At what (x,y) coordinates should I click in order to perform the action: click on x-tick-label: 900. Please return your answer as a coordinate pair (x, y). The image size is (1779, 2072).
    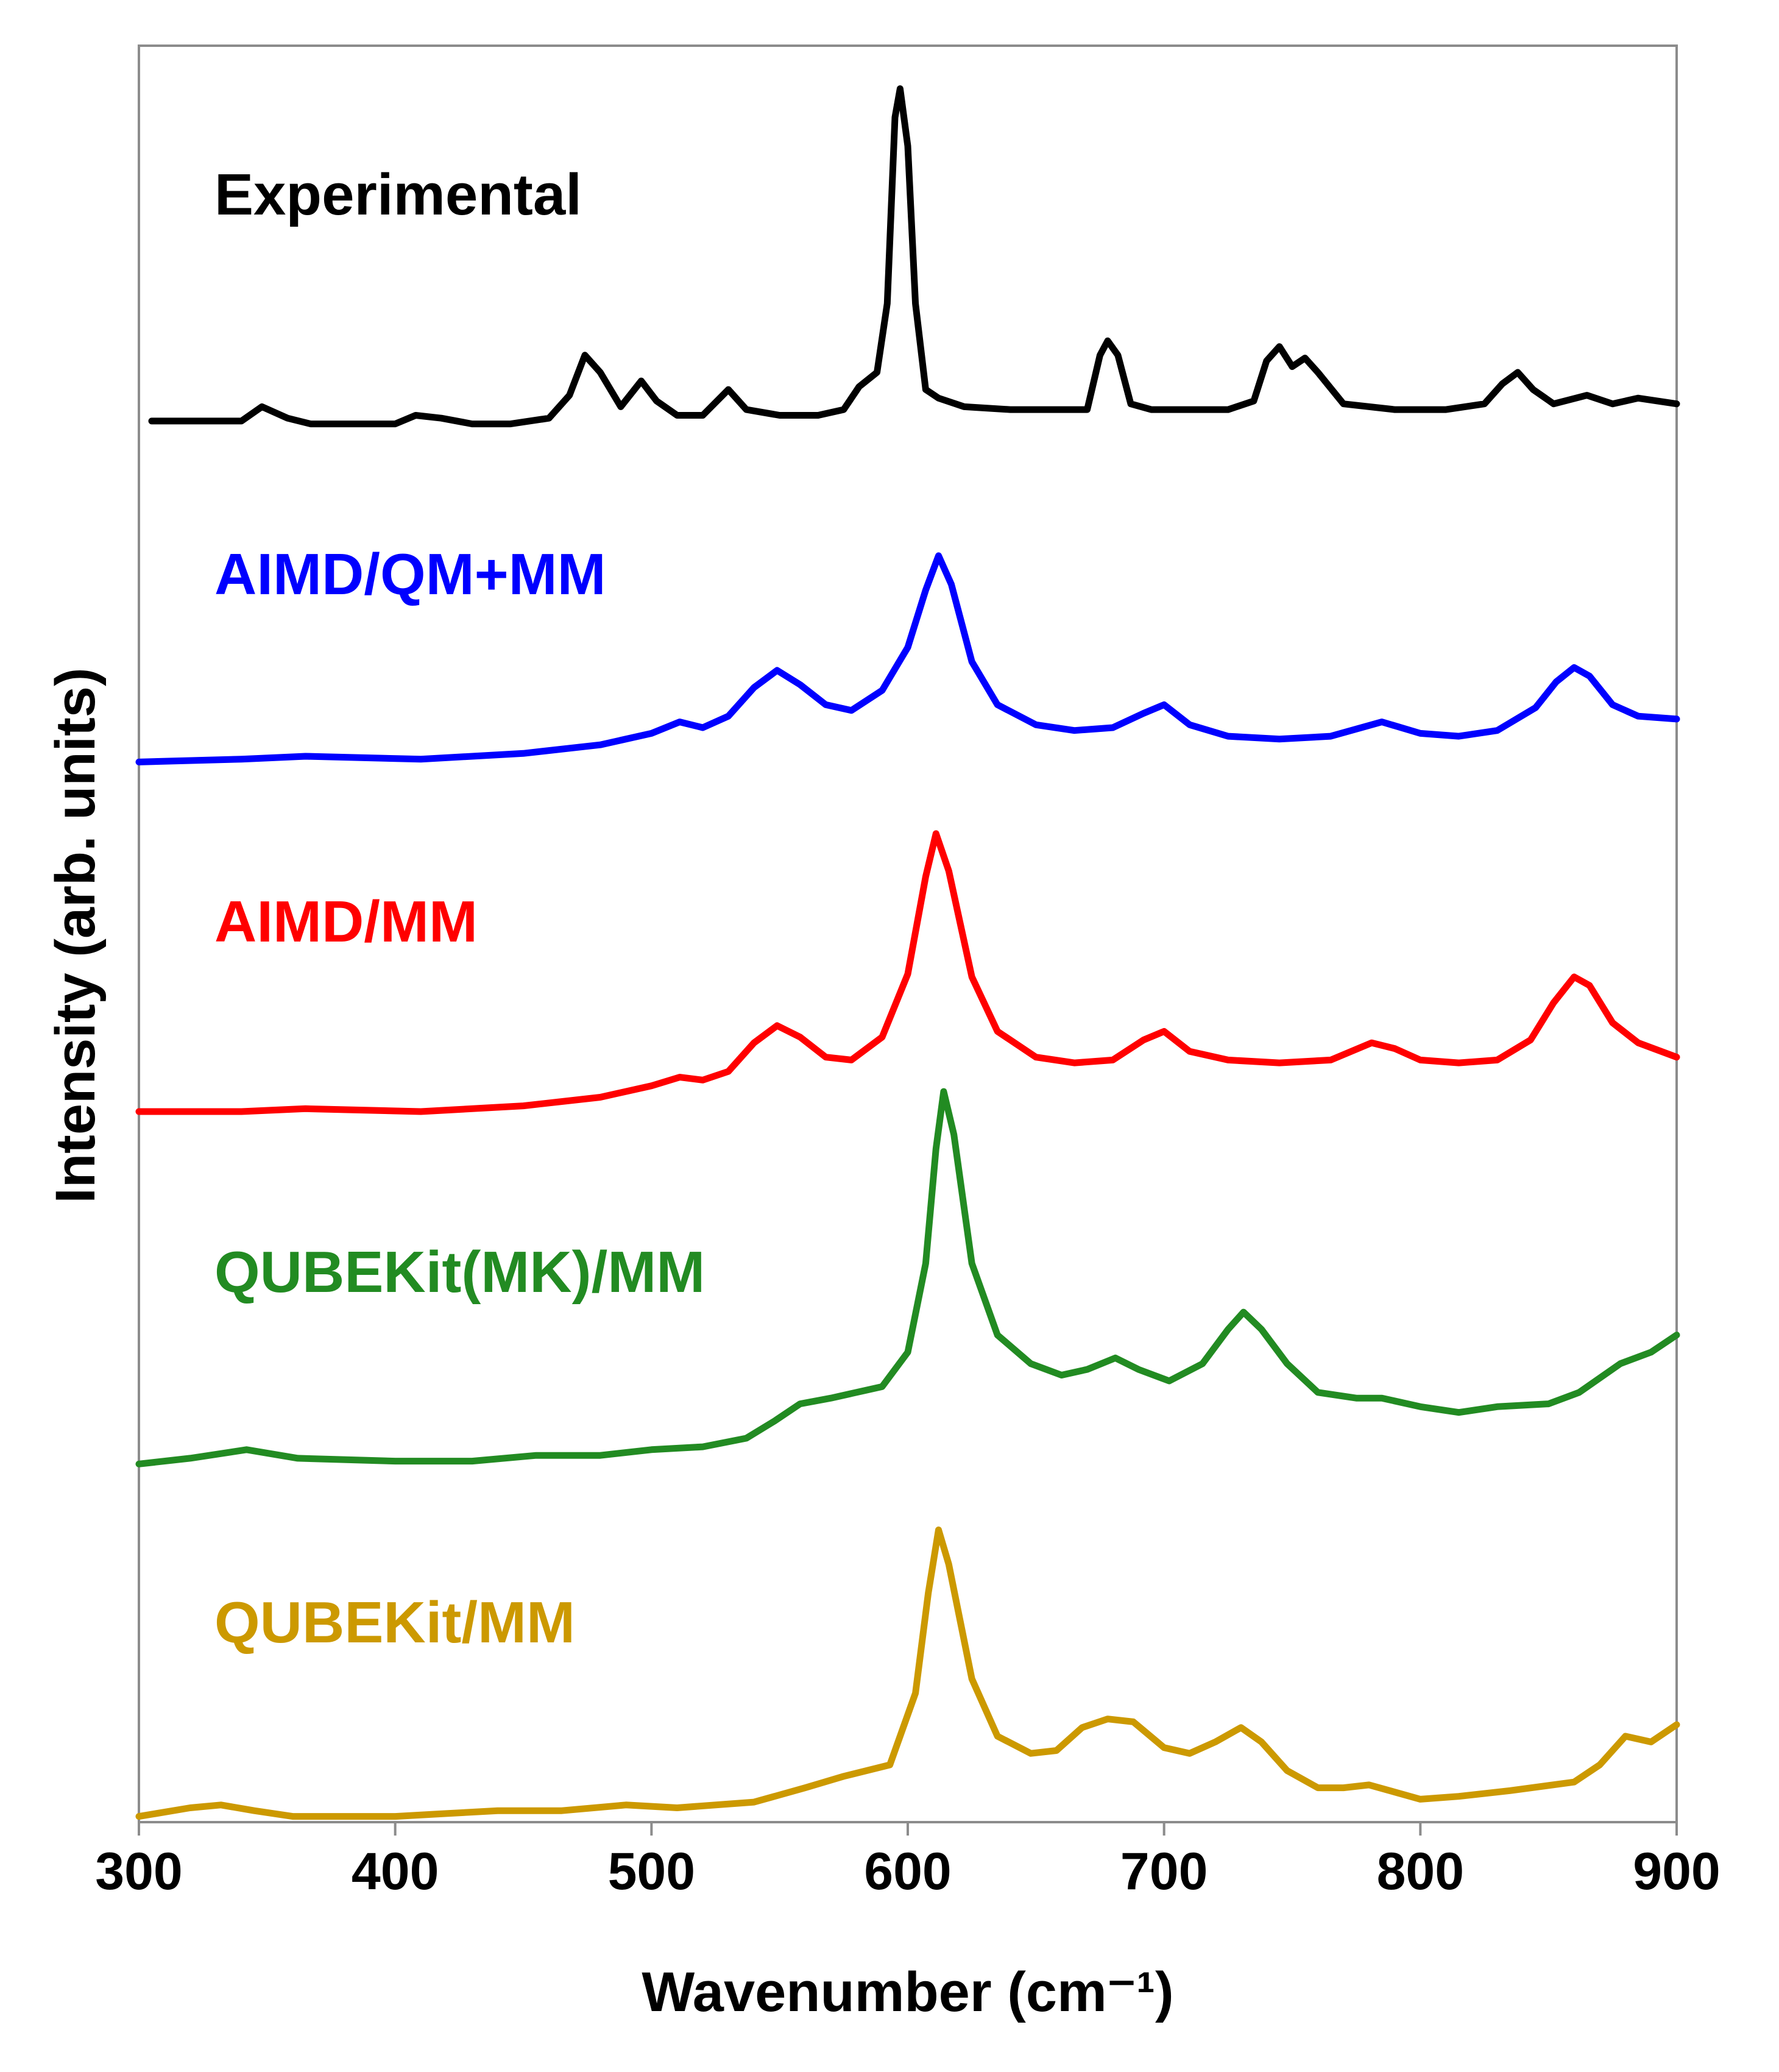
    Looking at the image, I should click on (1677, 1871).